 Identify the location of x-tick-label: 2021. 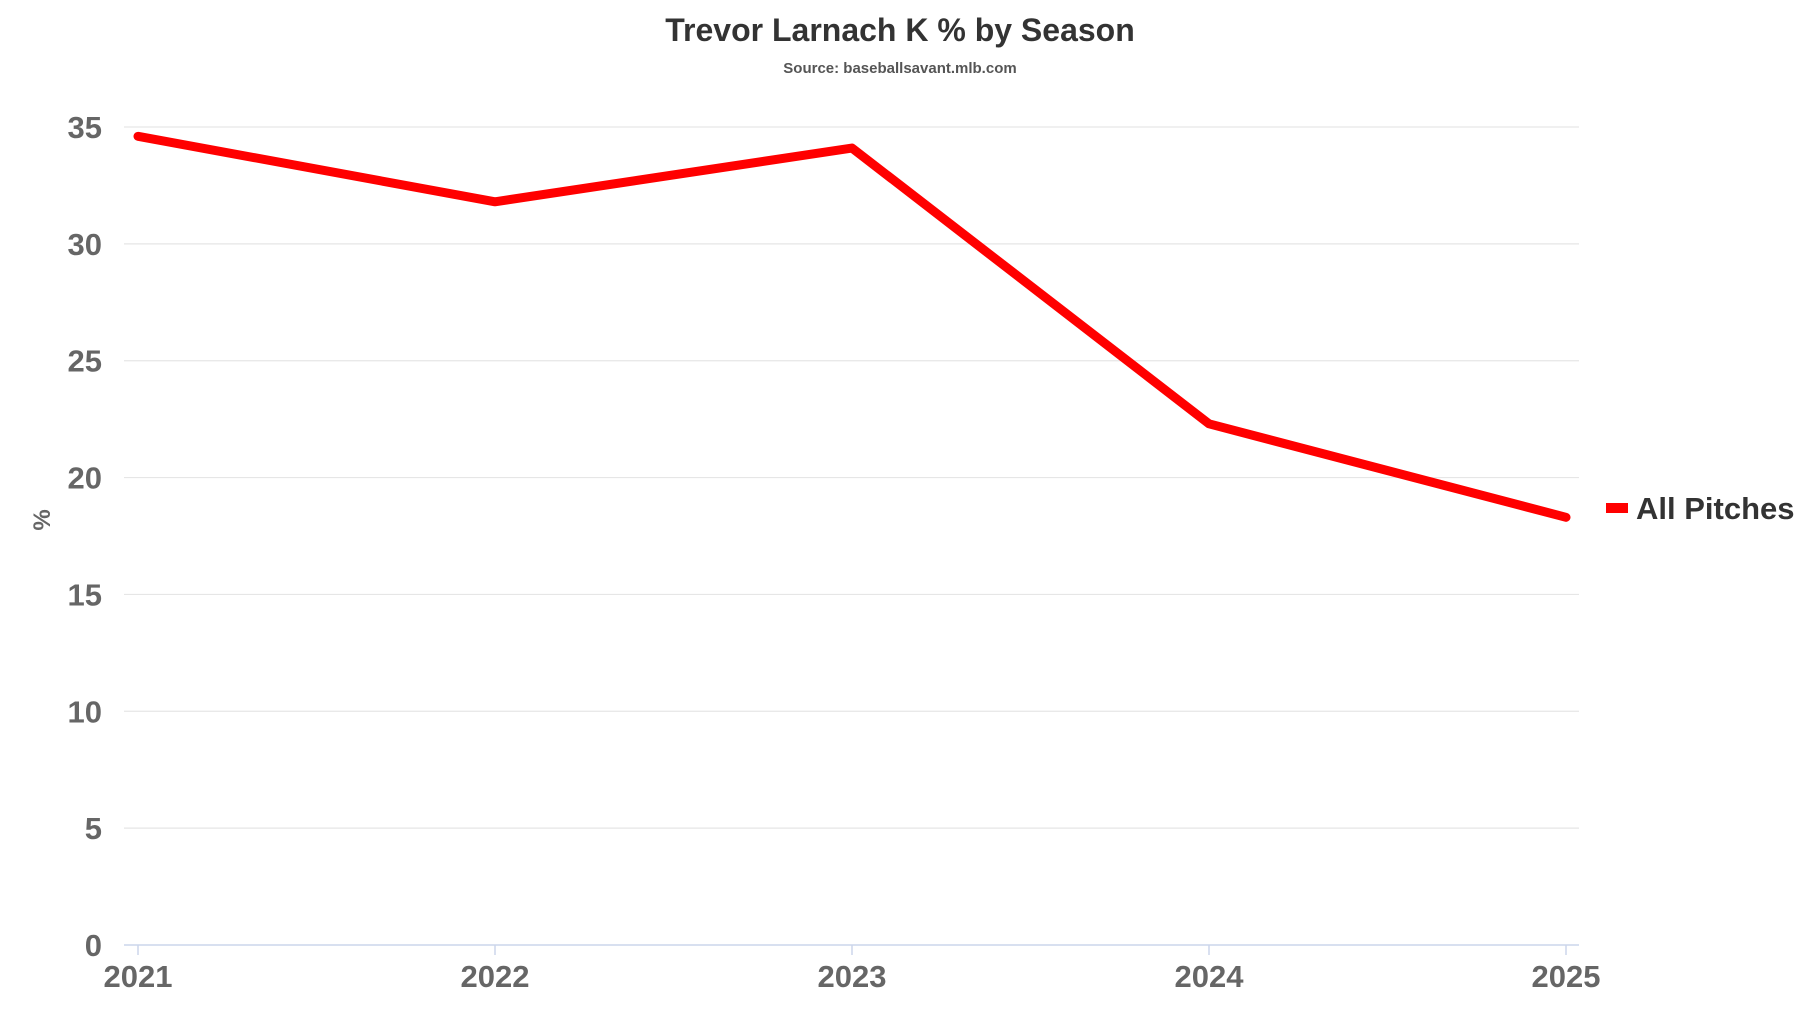
(138, 976).